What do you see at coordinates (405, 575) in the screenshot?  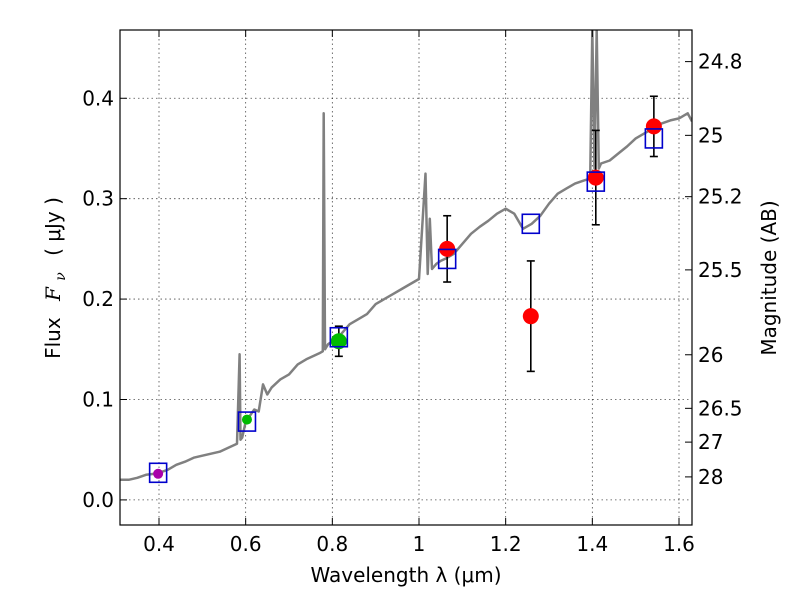 I see `x-axis-label: Wavelength λ (μm)` at bounding box center [405, 575].